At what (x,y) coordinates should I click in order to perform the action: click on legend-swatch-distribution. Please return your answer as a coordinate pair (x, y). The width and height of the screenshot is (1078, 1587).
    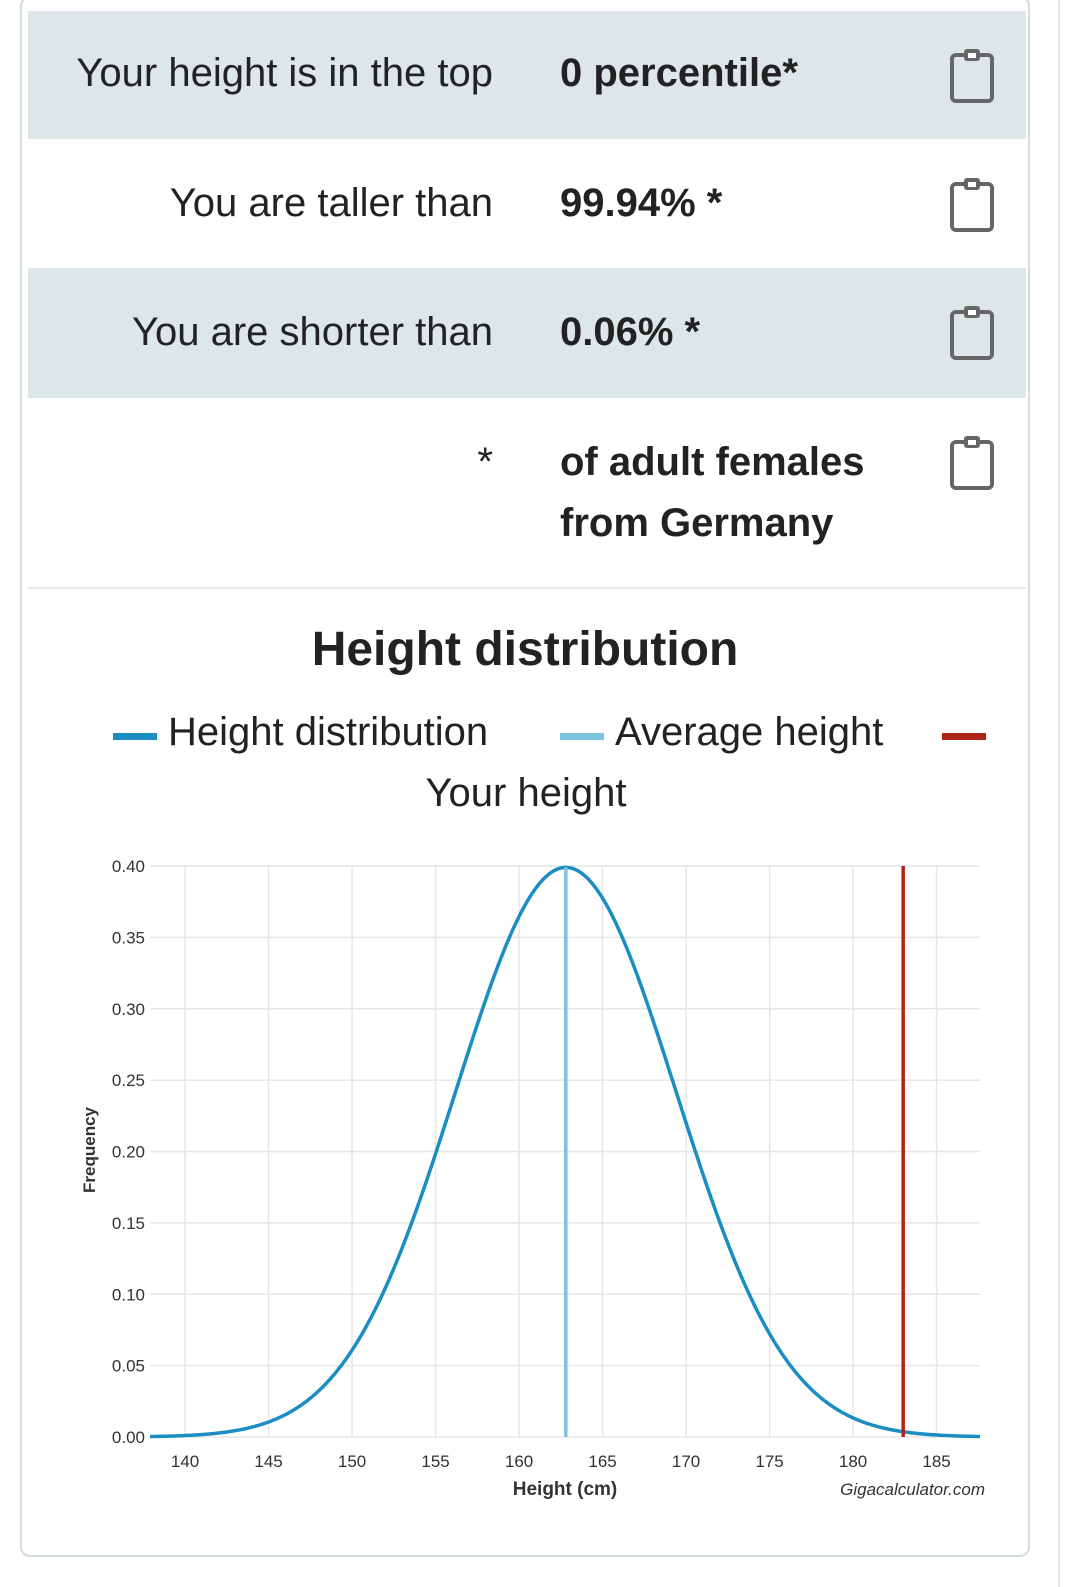
    Looking at the image, I should click on (135, 736).